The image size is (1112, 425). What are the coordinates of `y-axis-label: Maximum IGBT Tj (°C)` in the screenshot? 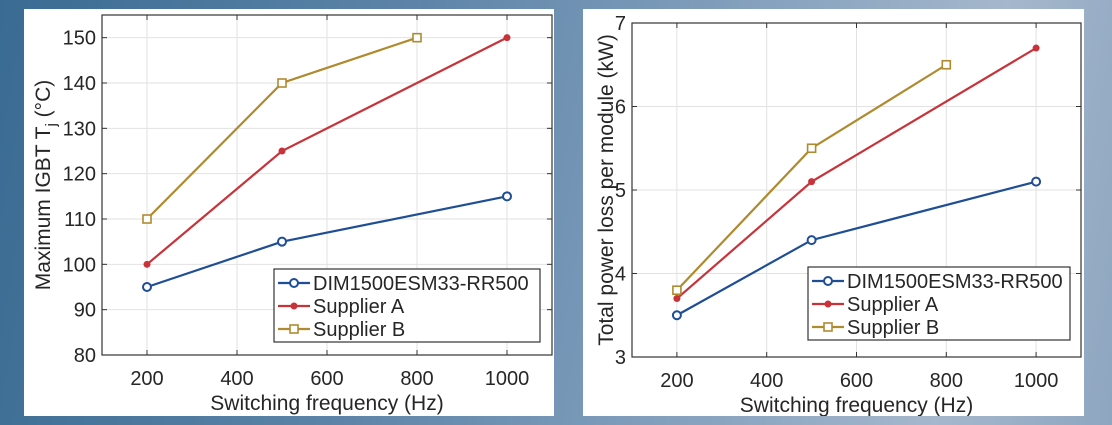 It's located at (46, 185).